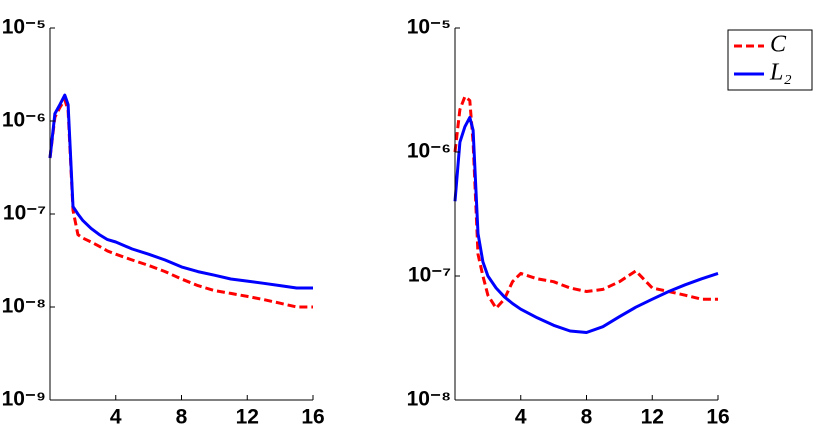 The width and height of the screenshot is (830, 433). I want to click on legend-box, so click(770, 60).